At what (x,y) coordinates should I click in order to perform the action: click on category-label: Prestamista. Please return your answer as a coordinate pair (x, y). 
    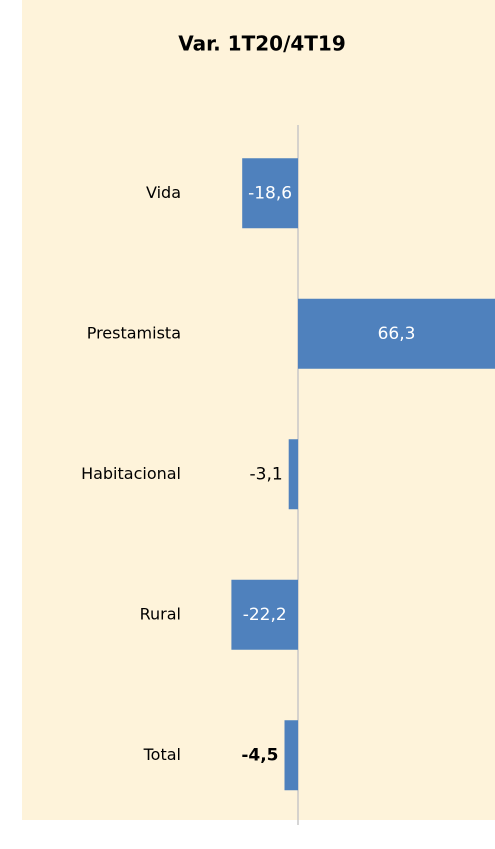
    Looking at the image, I should click on (134, 332).